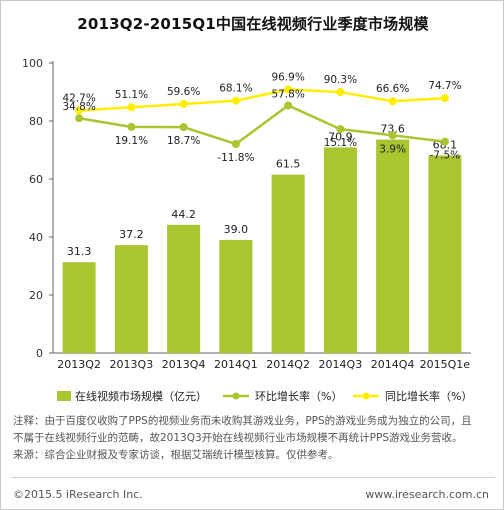  I want to click on x-tick-label: 2014Q2, so click(288, 364).